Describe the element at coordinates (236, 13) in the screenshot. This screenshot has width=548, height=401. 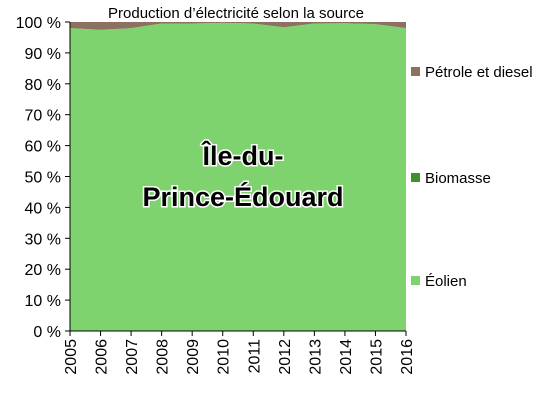
I see `chart-title: Production d’électricité selon la source` at that location.